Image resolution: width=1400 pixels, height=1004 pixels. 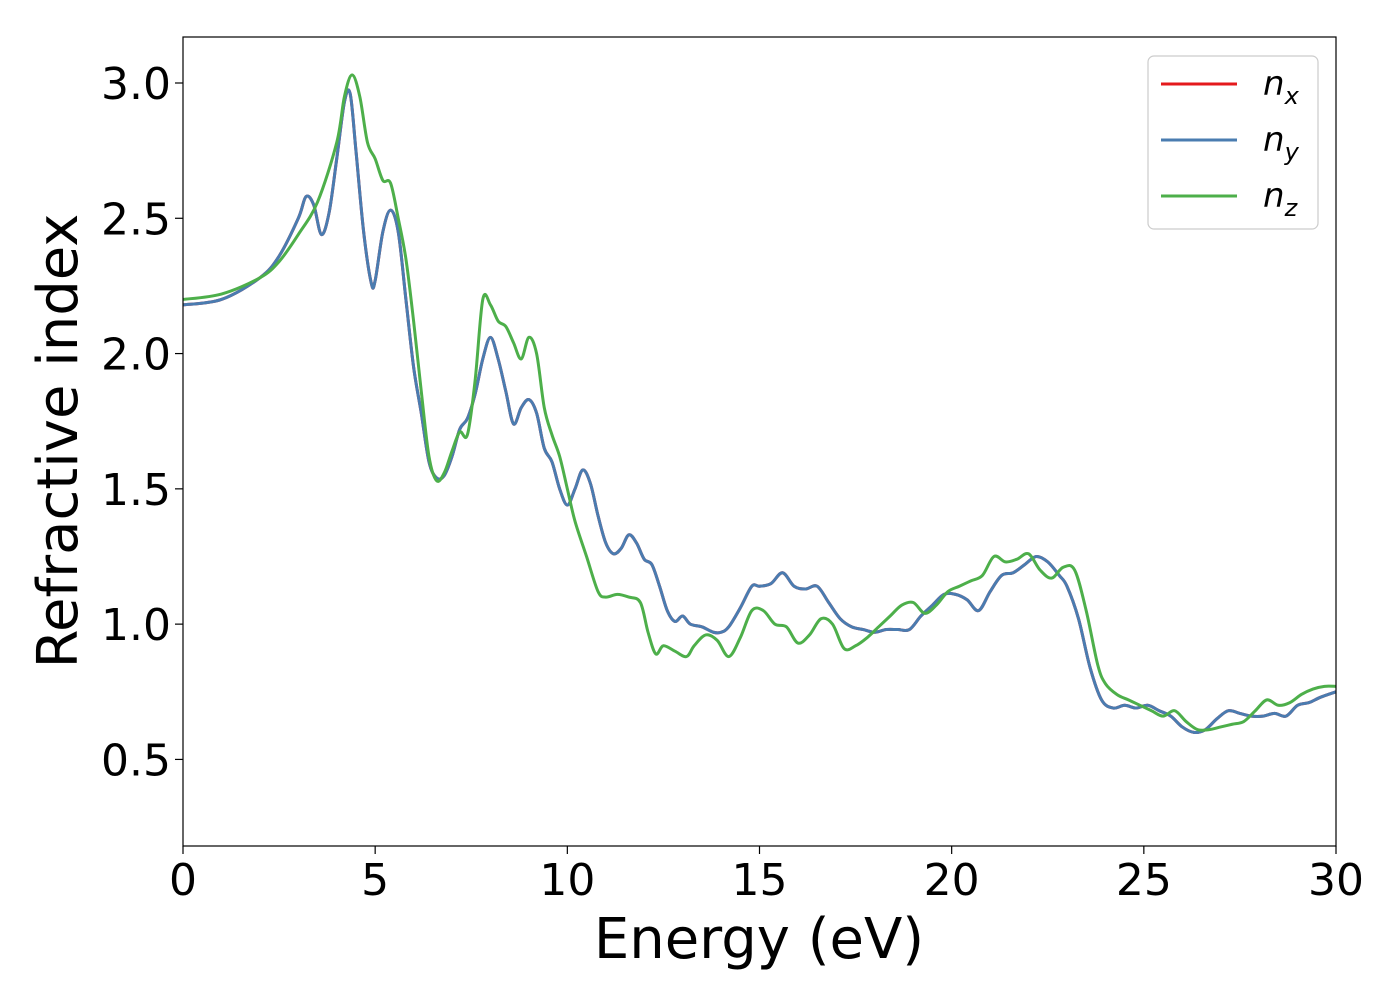 I want to click on x-tick-label: 15, so click(x=760, y=880).